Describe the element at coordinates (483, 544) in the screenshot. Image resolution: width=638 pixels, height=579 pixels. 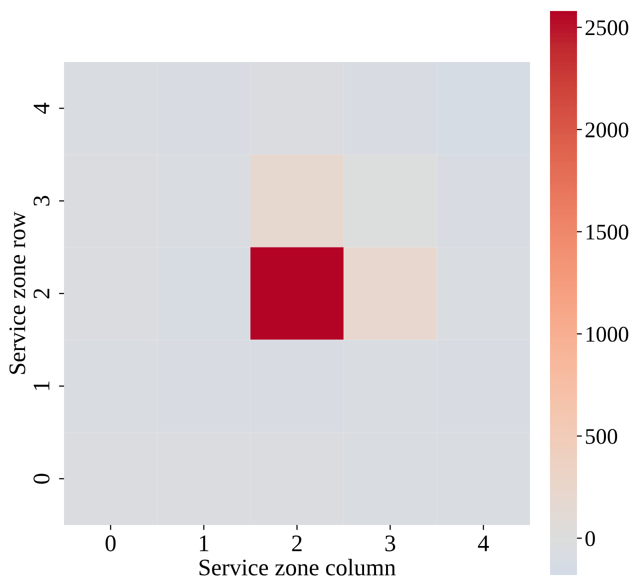
I see `x-tick-label: 4` at that location.